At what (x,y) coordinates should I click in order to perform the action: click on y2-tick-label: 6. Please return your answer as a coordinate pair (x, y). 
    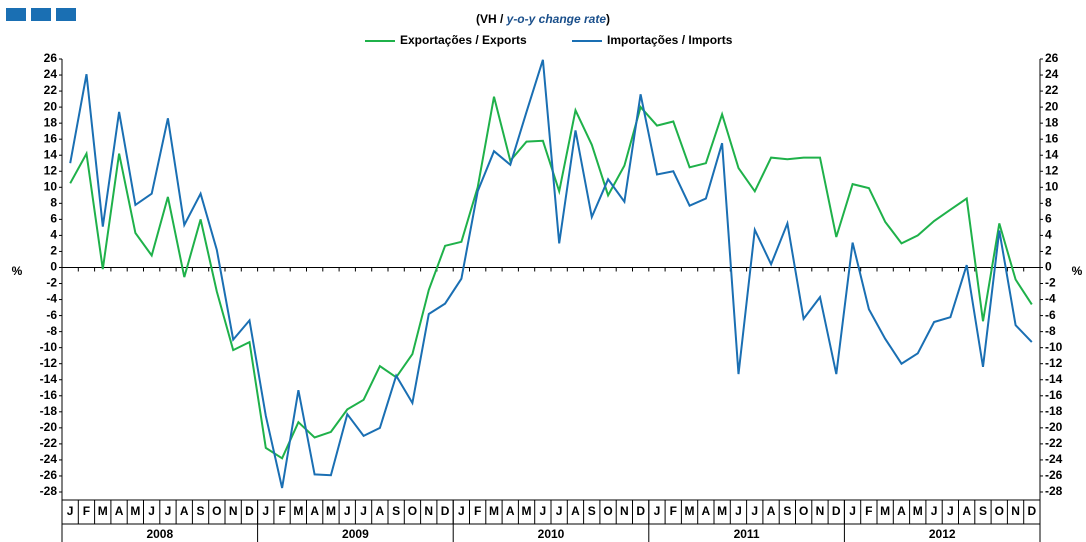
    Looking at the image, I should click on (1048, 219).